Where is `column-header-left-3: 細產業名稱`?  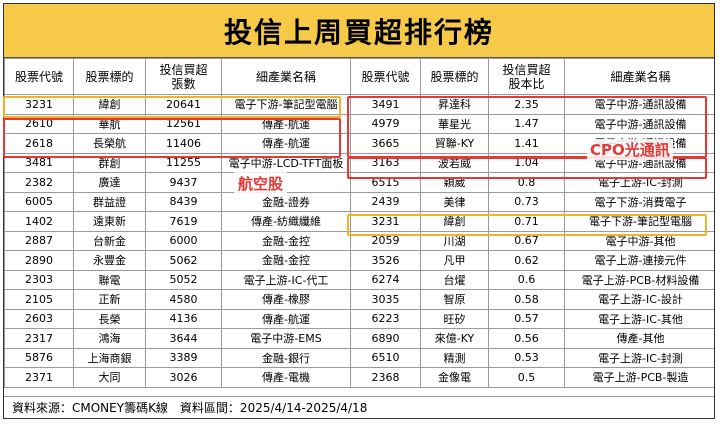 column-header-left-3: 細產業名稱 is located at coordinates (286, 76).